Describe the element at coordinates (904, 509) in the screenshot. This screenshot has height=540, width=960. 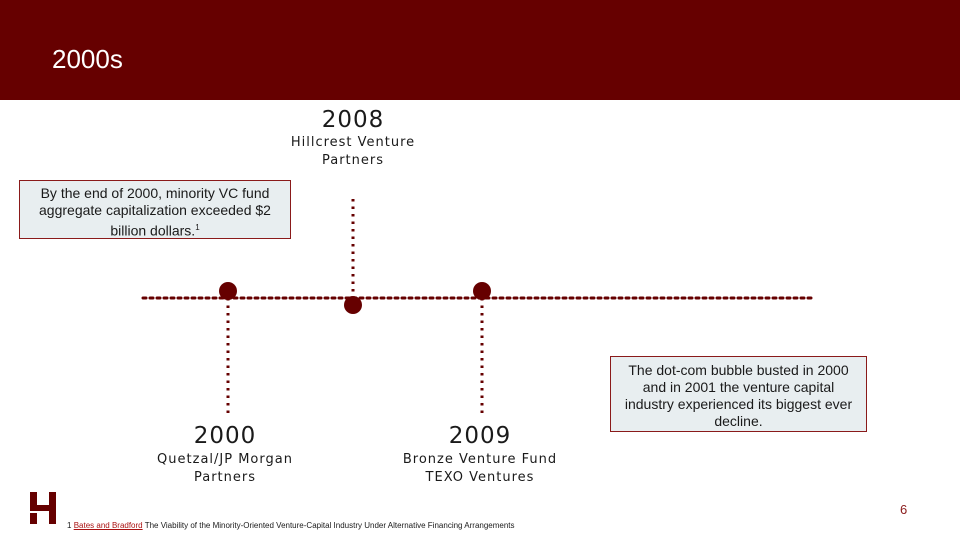
I see `page-number: 6` at that location.